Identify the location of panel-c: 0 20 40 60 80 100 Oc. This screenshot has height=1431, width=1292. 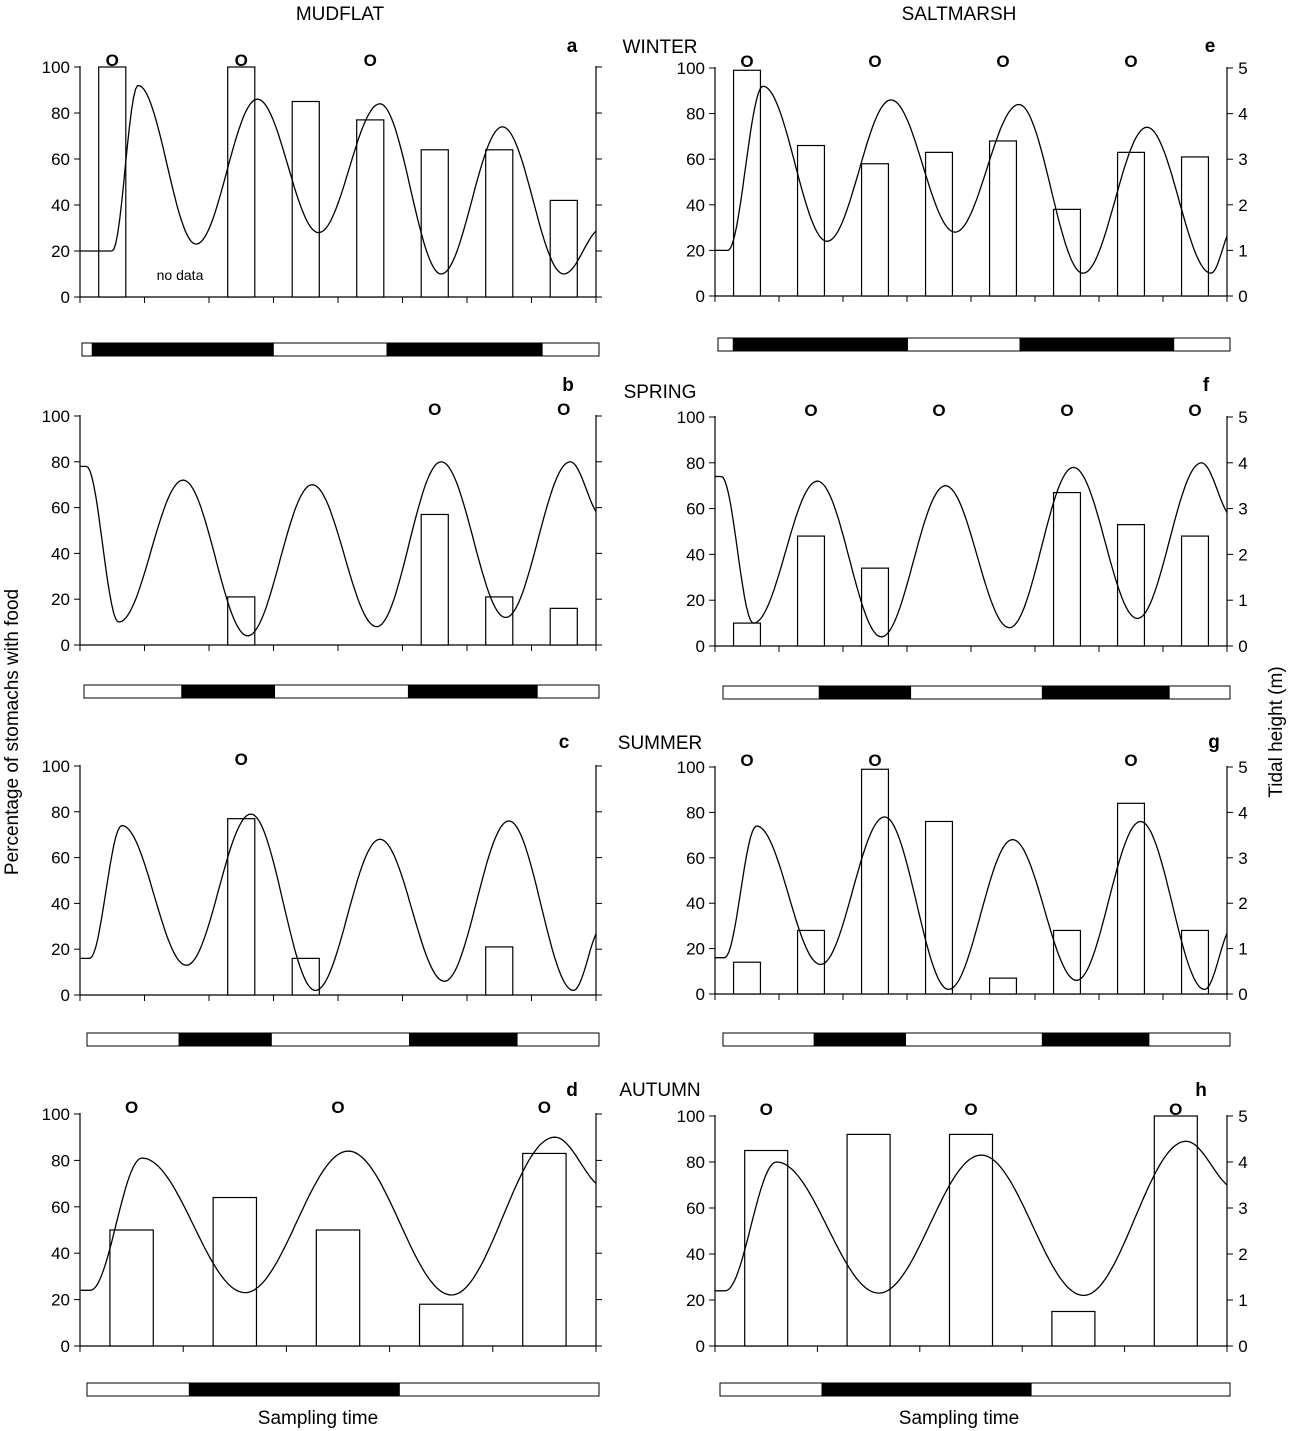
(322, 889).